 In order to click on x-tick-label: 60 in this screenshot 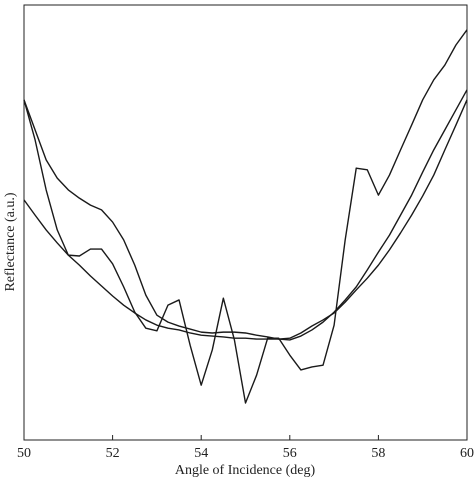, I will do `click(467, 453)`.